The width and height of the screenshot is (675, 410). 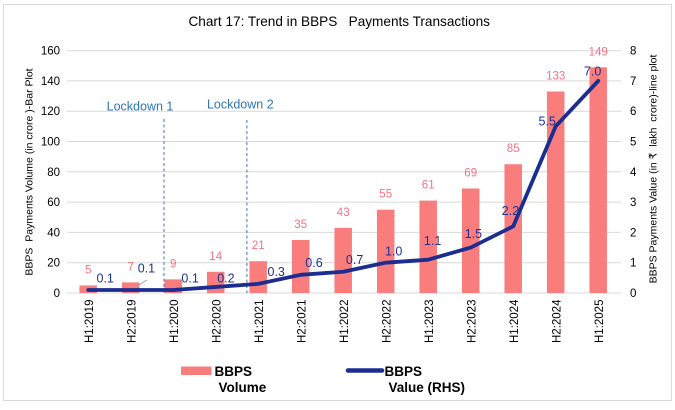 I want to click on svg-text: 4, so click(x=633, y=173).